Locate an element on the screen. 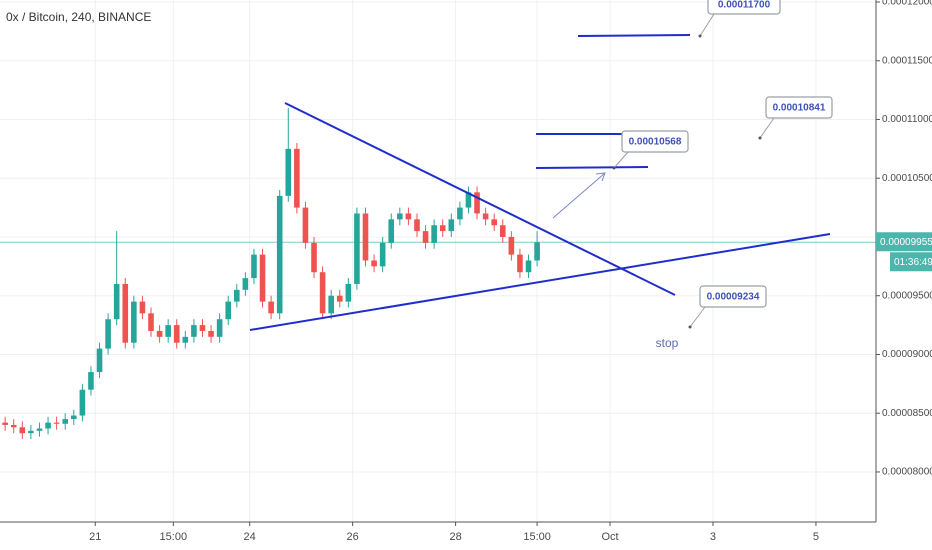  arrow-head is located at coordinates (600, 177).